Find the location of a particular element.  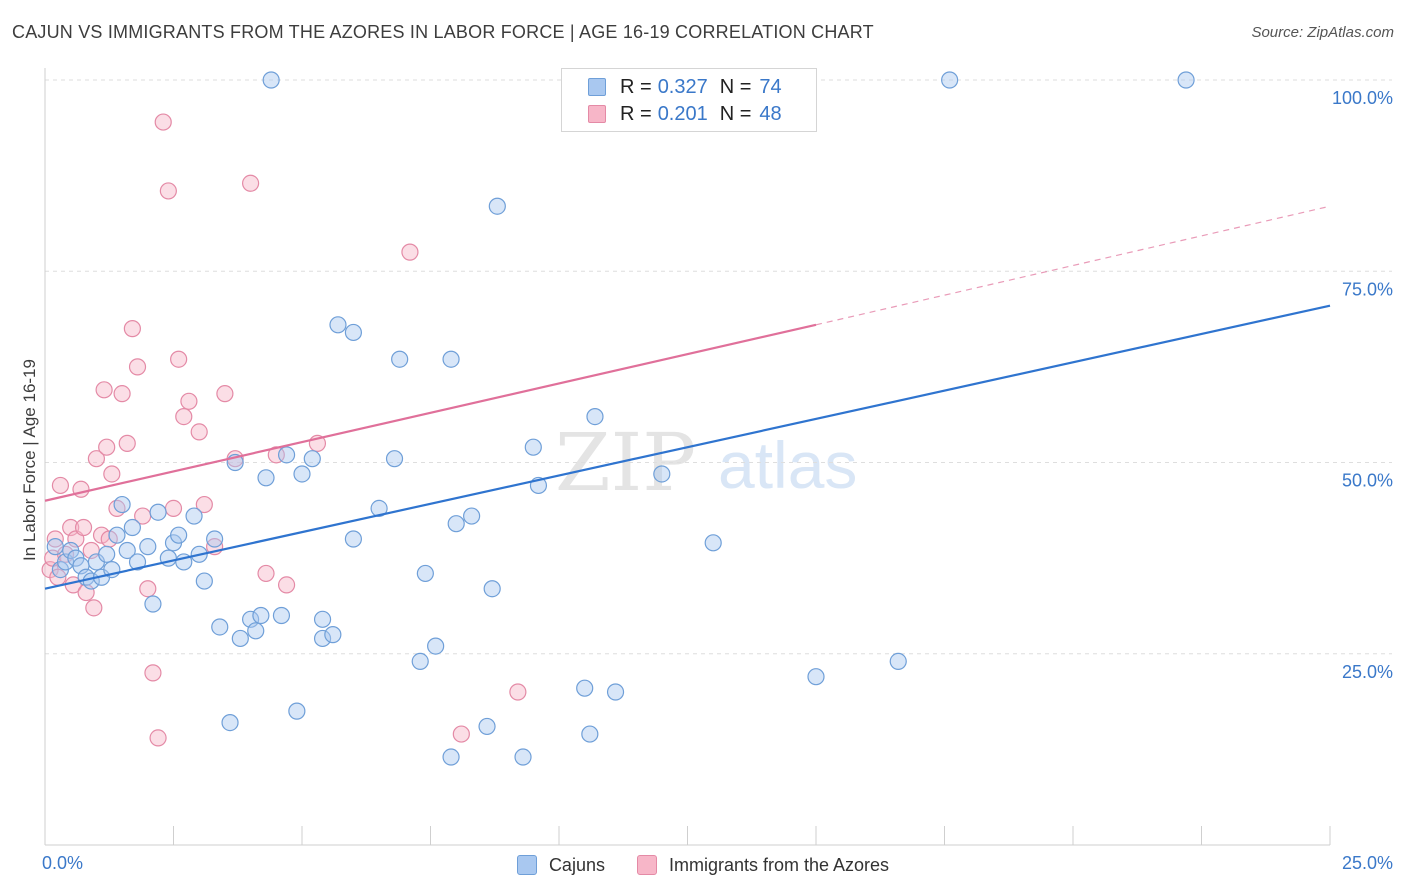

legend-row-azores: R = 0.201 N = 48 is located at coordinates (672, 114).